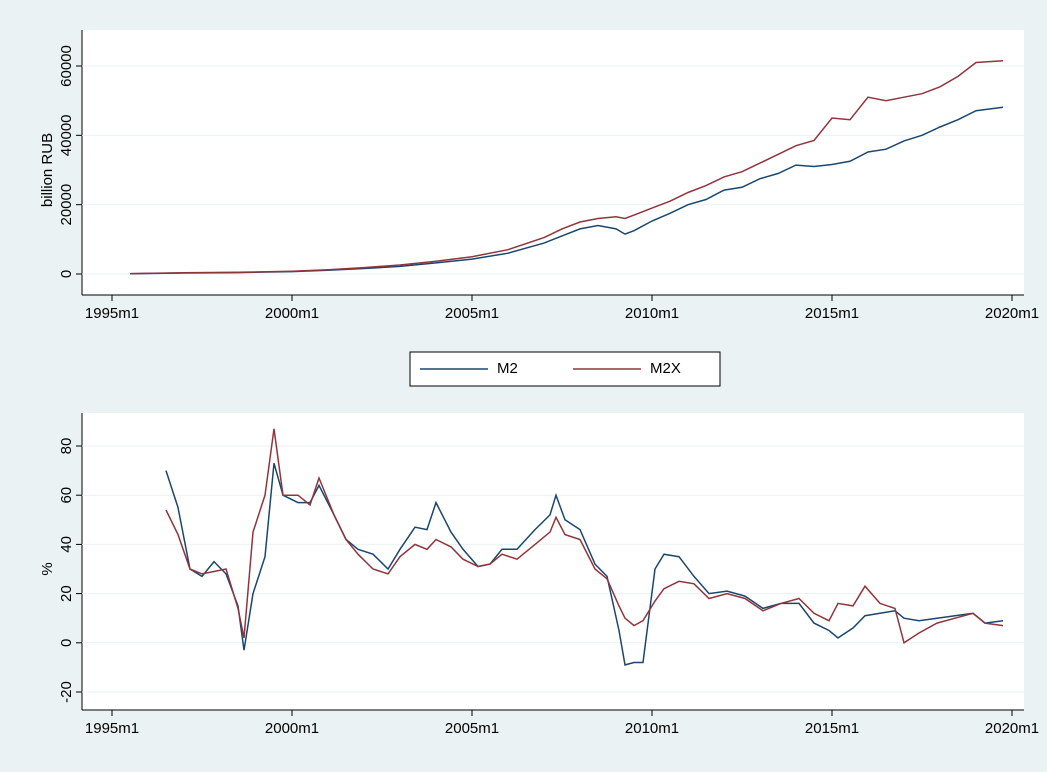  What do you see at coordinates (507, 368) in the screenshot?
I see `legend-label: M2` at bounding box center [507, 368].